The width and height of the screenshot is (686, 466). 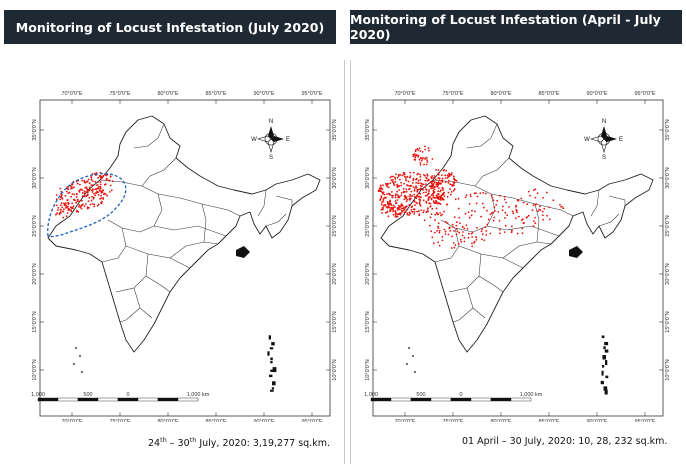 I want to click on scale-bar: 1,000 500 0 1,000 km, so click(x=453, y=397).